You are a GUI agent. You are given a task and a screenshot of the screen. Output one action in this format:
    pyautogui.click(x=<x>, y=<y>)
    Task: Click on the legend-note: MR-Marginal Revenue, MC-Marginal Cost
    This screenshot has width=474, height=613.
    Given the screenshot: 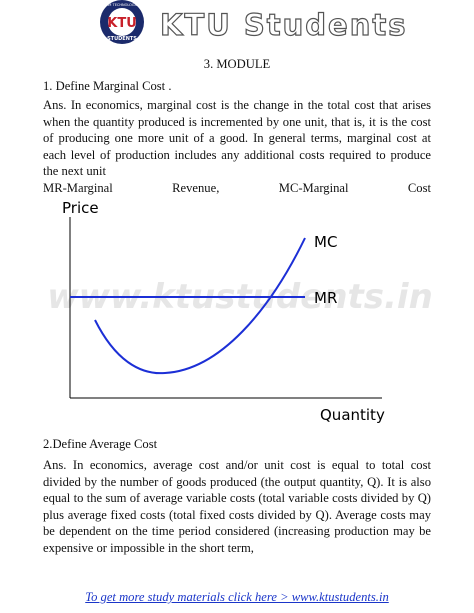 What is the action you would take?
    pyautogui.click(x=237, y=188)
    